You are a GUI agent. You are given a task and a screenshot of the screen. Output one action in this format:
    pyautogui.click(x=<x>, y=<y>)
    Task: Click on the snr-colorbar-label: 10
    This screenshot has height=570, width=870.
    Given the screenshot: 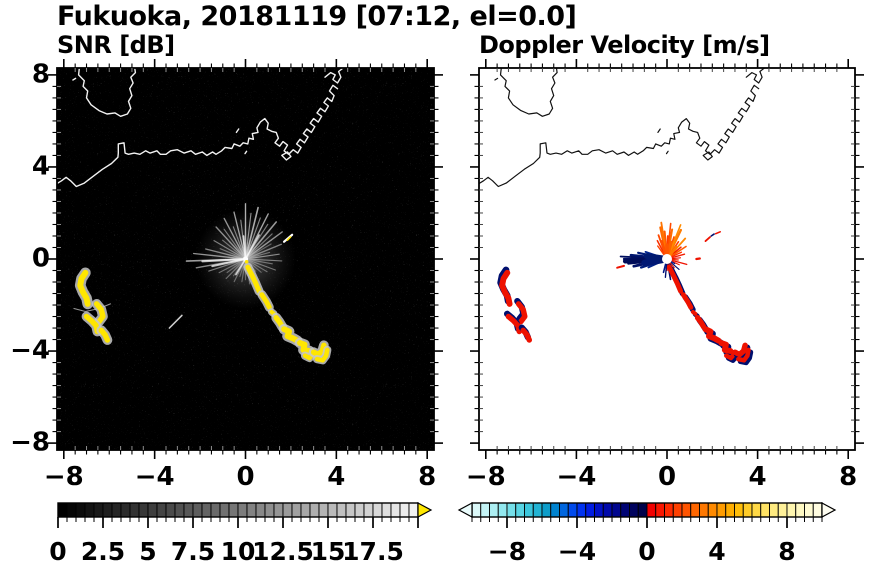 What is the action you would take?
    pyautogui.click(x=238, y=551)
    